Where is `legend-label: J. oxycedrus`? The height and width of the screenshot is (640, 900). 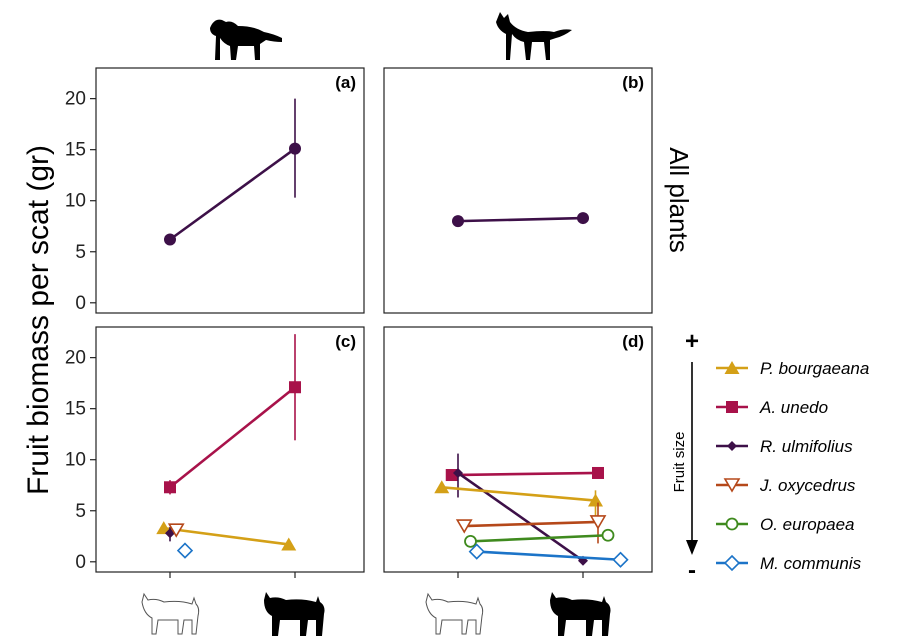 legend-label: J. oxycedrus is located at coordinates (807, 485).